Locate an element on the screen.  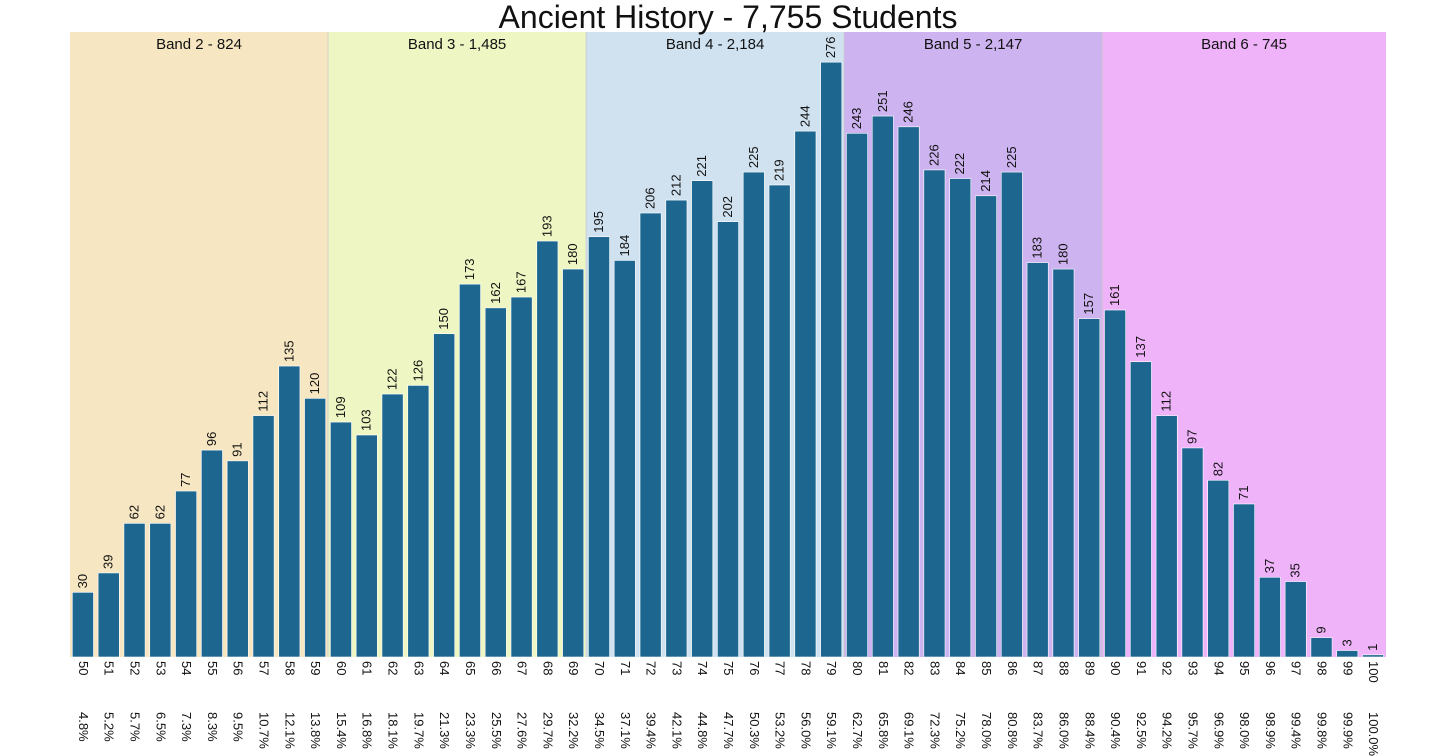
x-tick-label: 98 is located at coordinates (1321, 668).